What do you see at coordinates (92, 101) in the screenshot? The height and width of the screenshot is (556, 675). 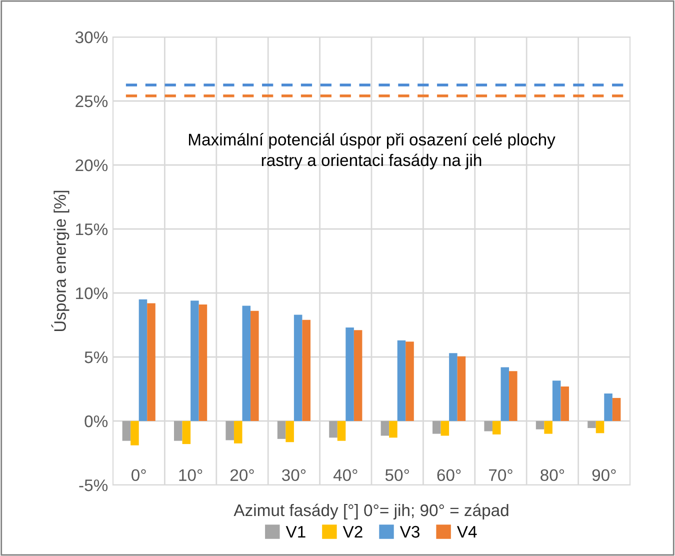 I see `y-tick-label: 25%` at bounding box center [92, 101].